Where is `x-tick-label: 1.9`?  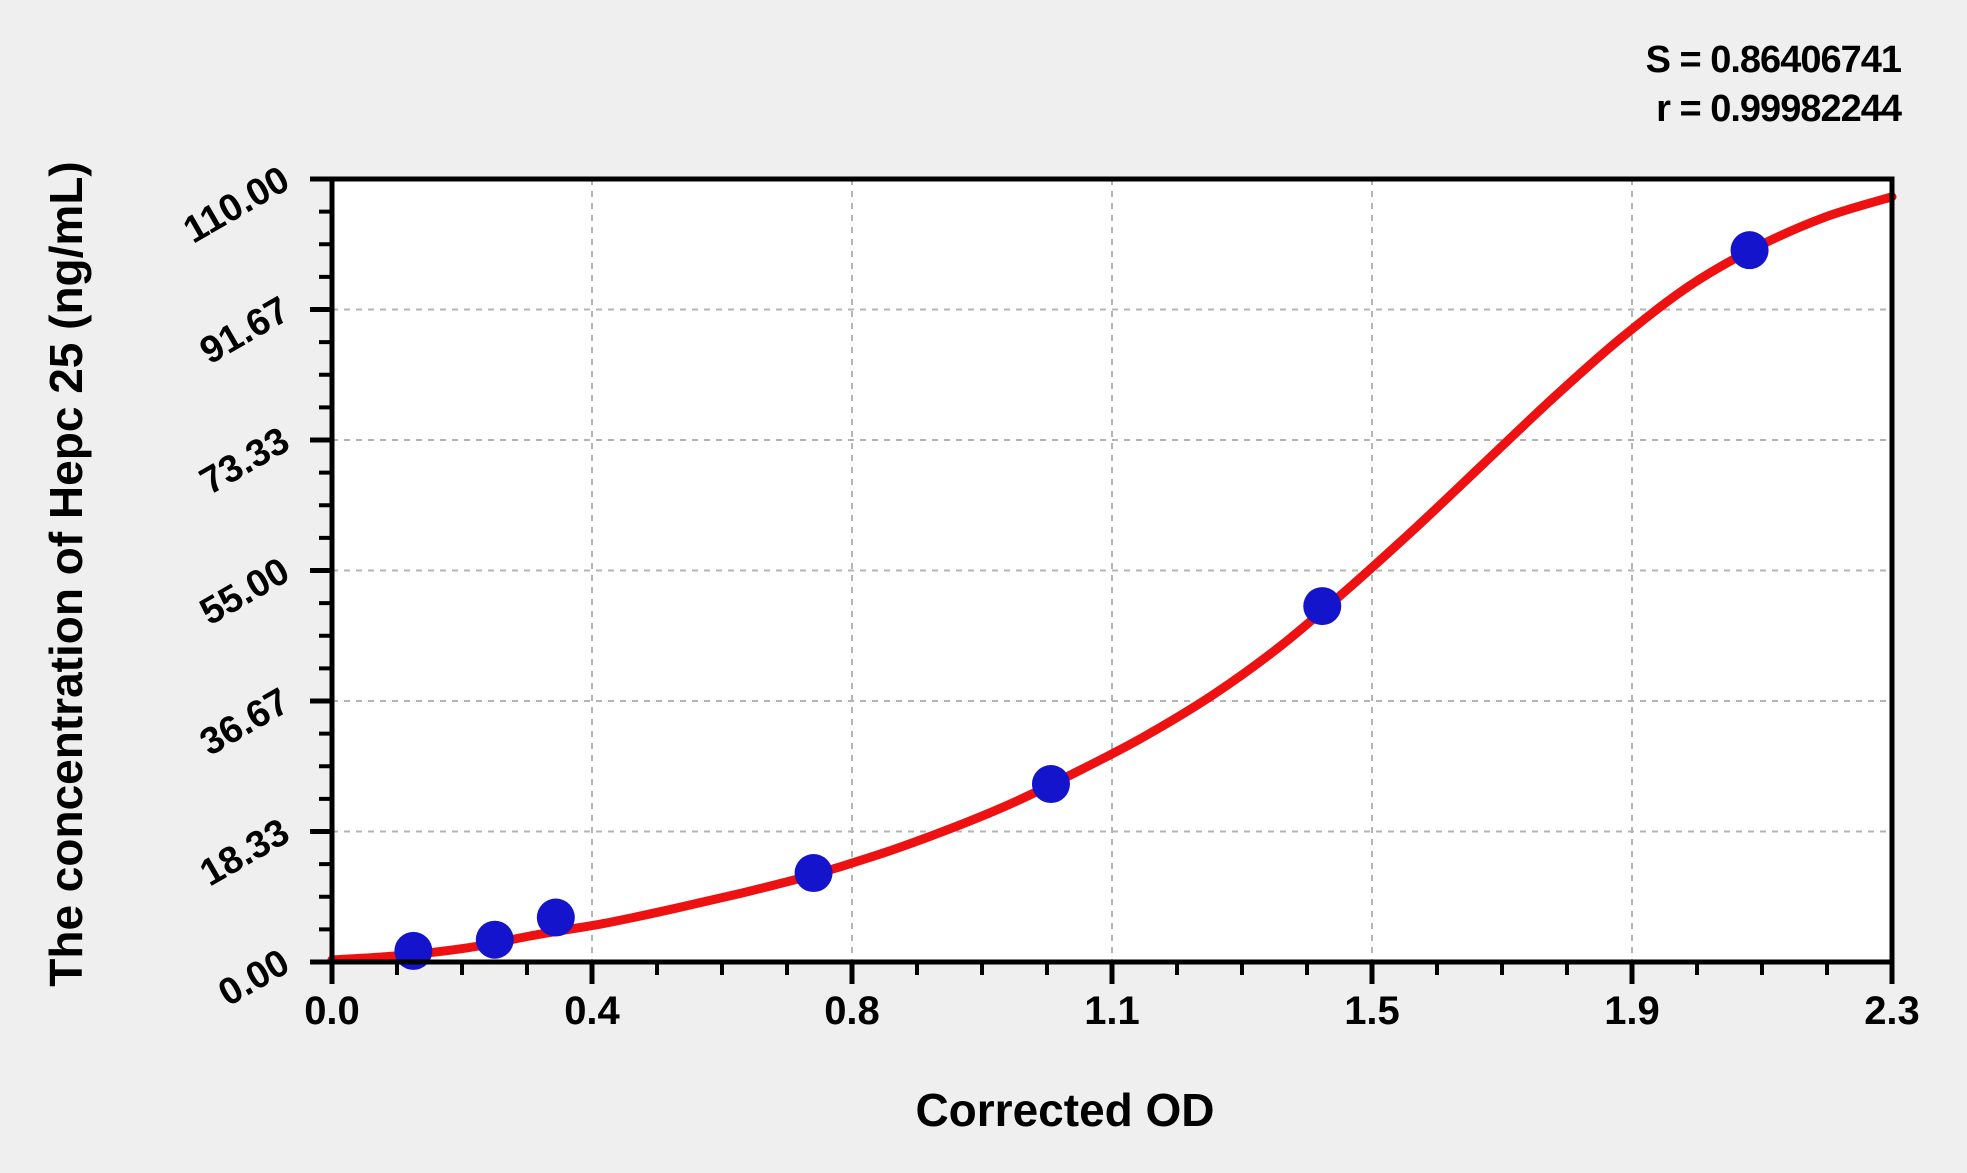
x-tick-label: 1.9 is located at coordinates (1632, 1011).